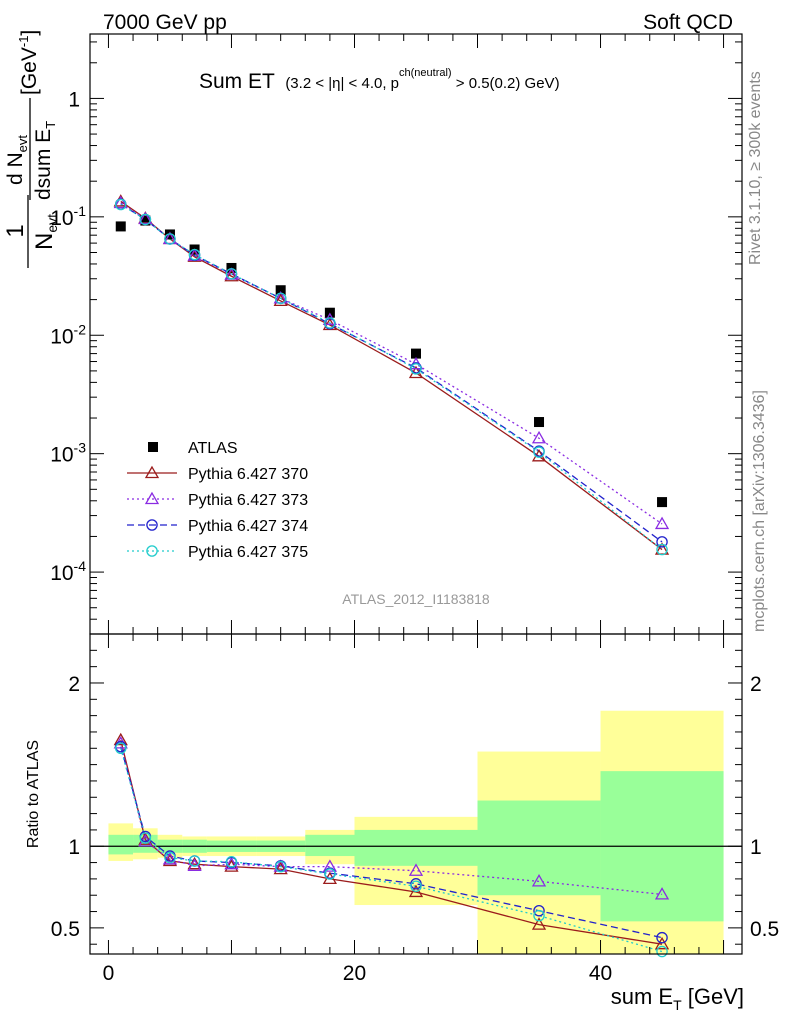 Image resolution: width=786 pixels, height=1024 pixels. Describe the element at coordinates (17, 160) in the screenshot. I see `ylabel-frac2-num: d Nevt` at that location.